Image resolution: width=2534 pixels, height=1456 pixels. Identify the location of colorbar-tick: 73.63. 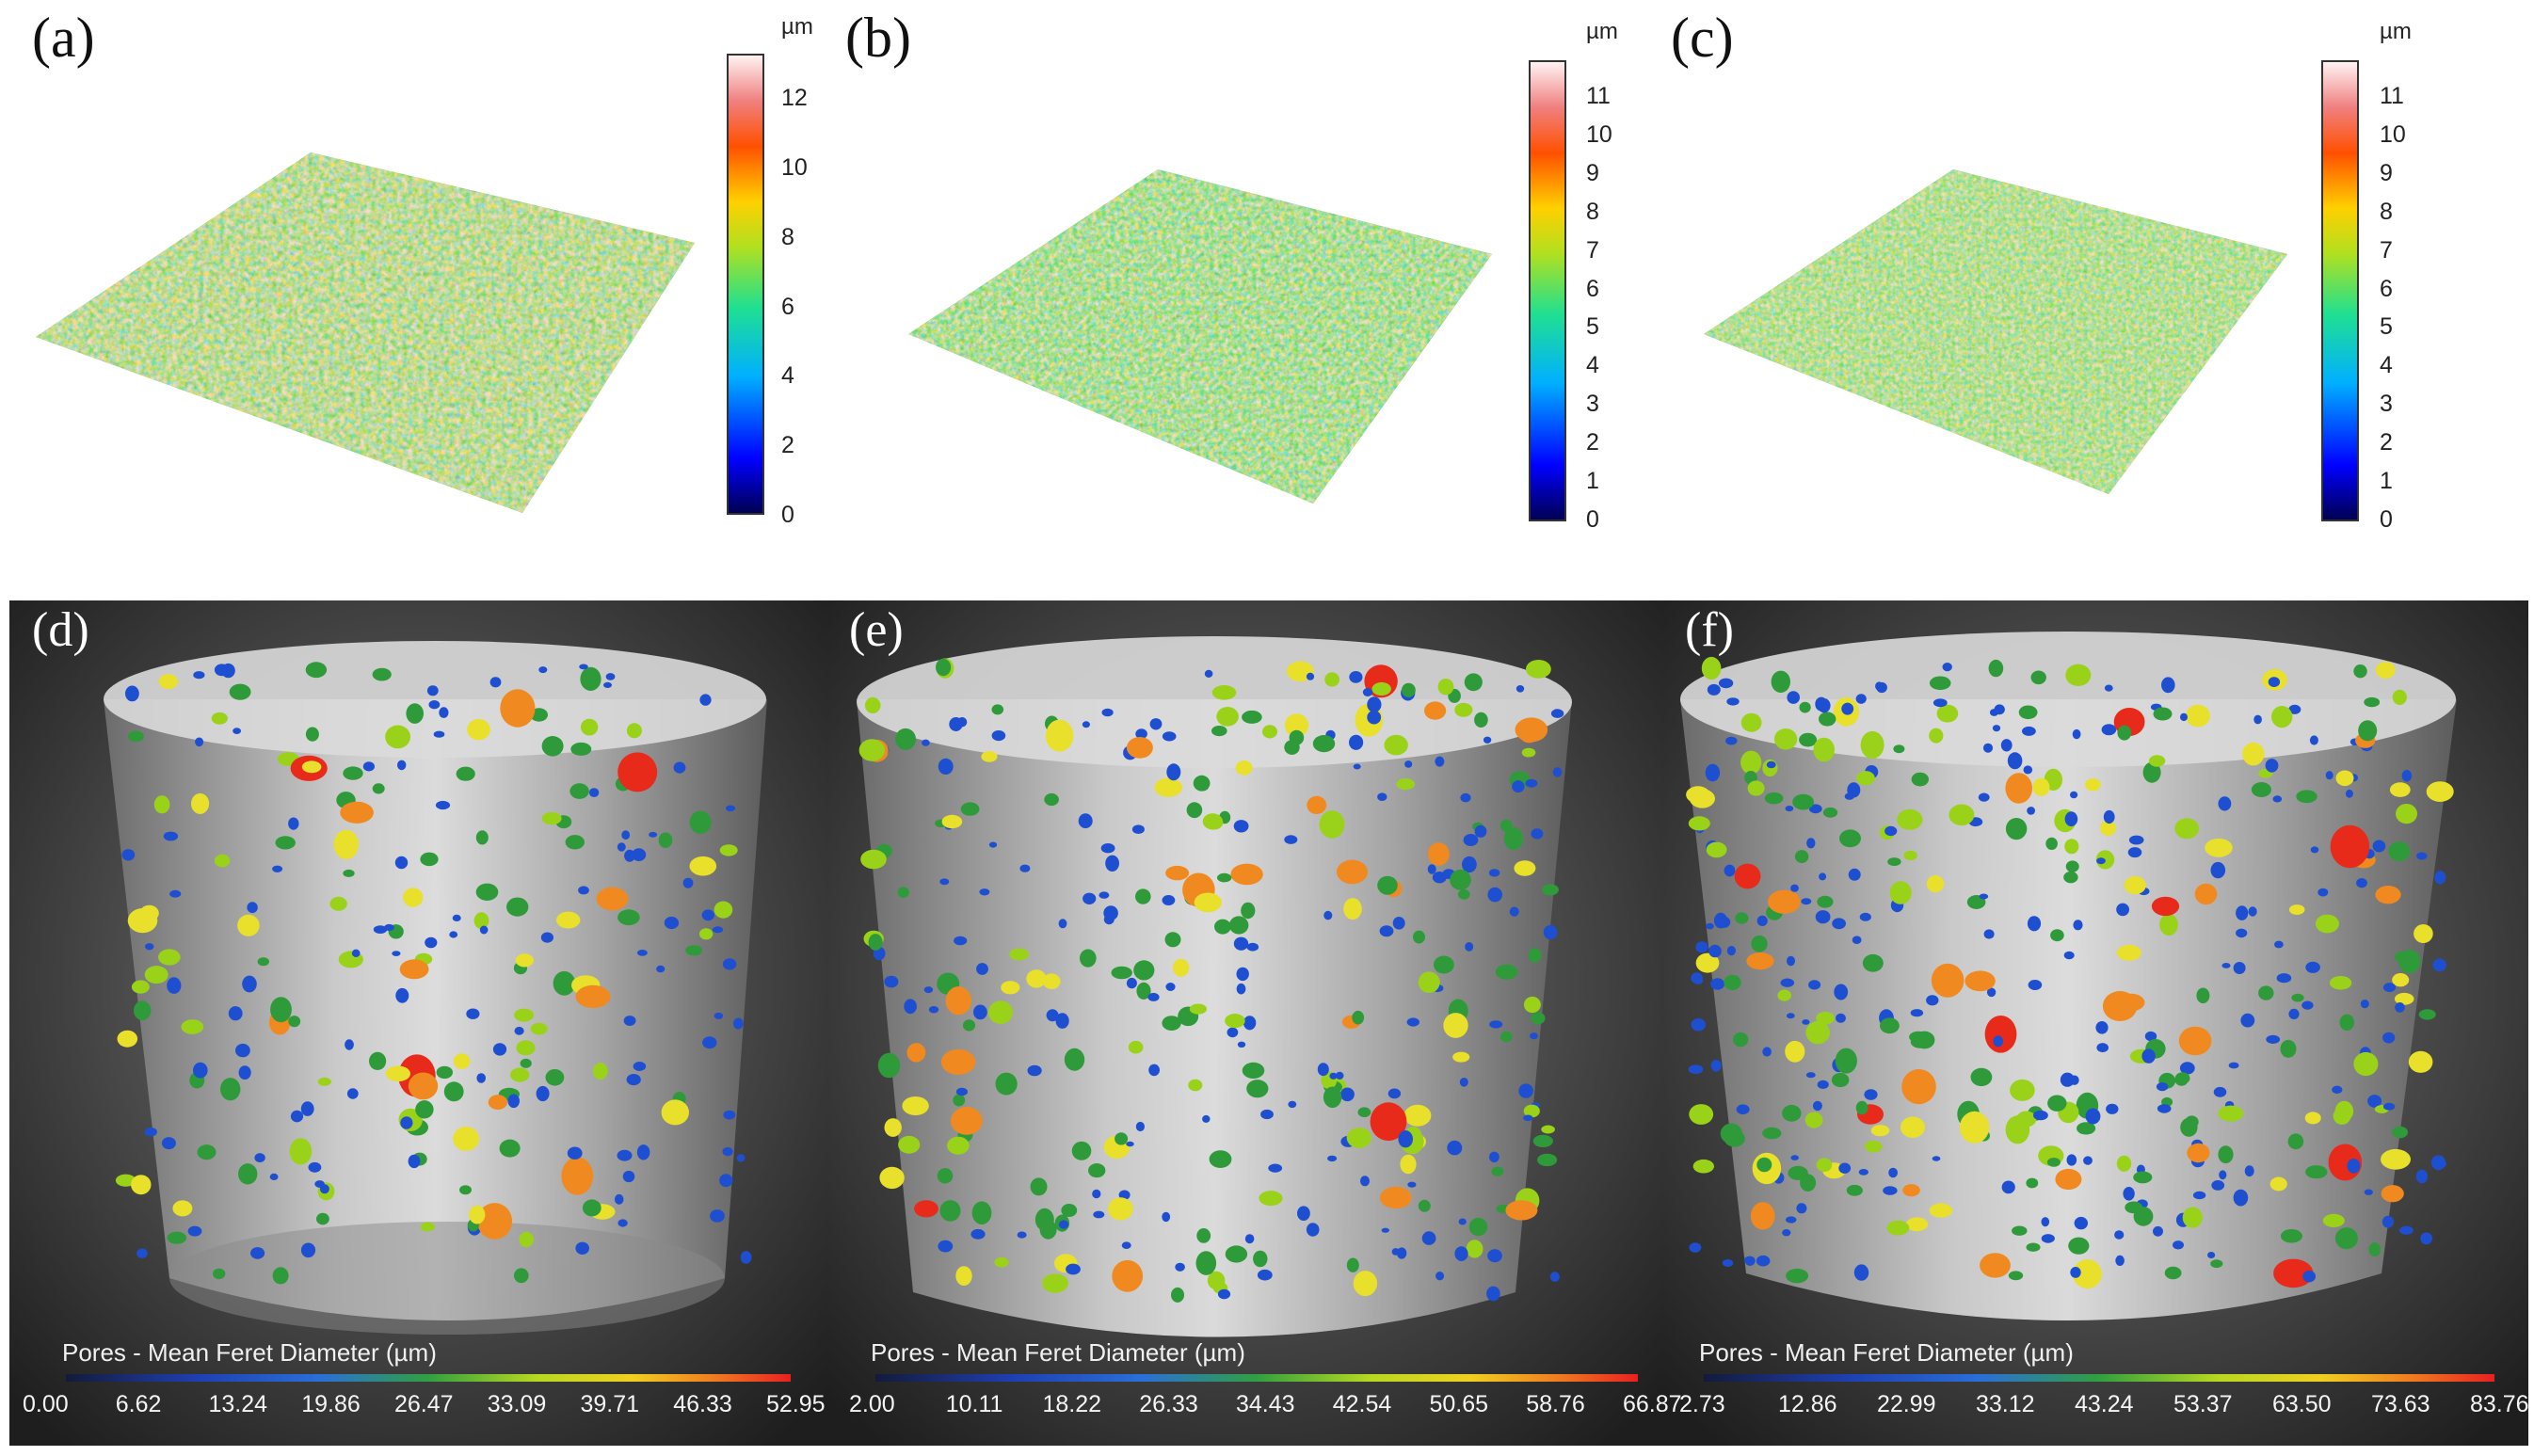
(2400, 1404).